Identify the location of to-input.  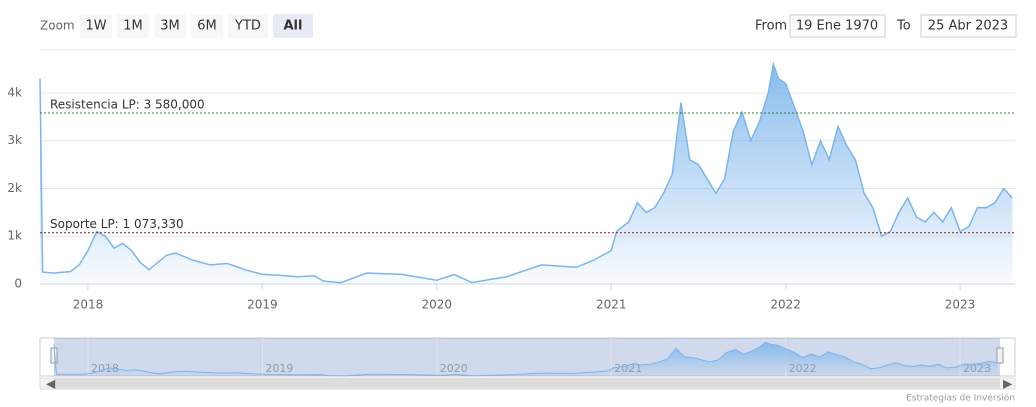
(968, 26).